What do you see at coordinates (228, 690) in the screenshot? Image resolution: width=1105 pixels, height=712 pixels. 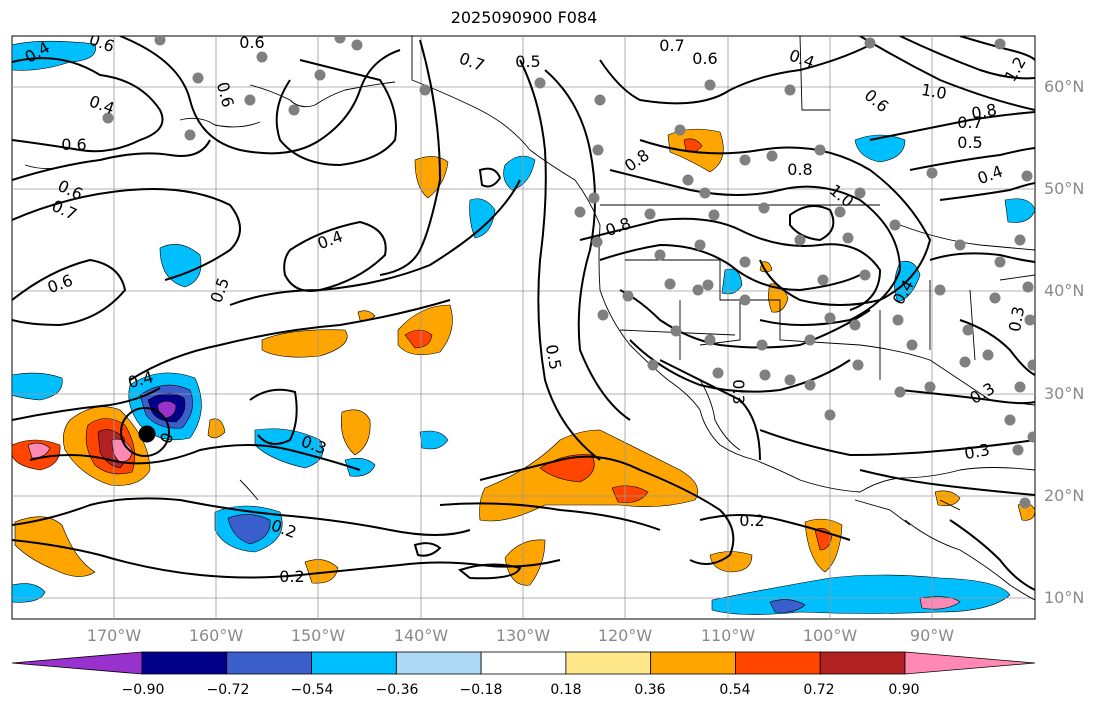 I see `colorbar-tick: −0.72` at bounding box center [228, 690].